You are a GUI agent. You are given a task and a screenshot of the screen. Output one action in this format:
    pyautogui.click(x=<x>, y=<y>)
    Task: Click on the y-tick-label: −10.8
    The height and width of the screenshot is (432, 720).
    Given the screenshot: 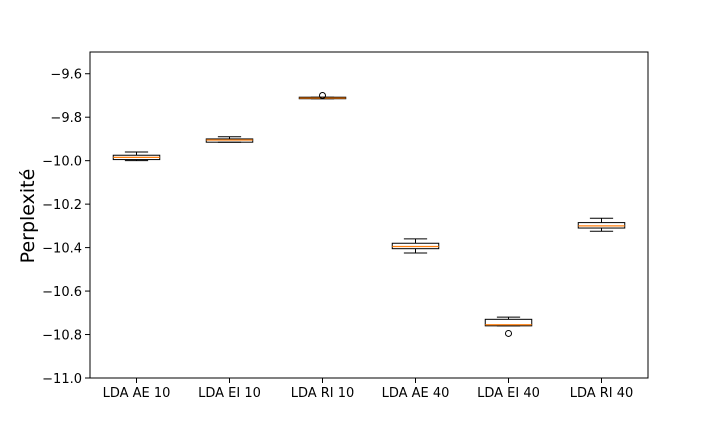 What is the action you would take?
    pyautogui.click(x=62, y=336)
    